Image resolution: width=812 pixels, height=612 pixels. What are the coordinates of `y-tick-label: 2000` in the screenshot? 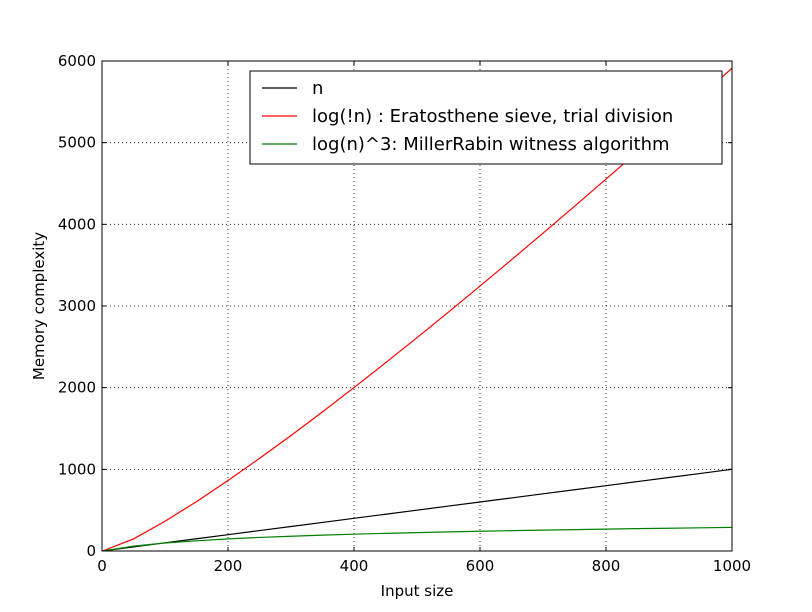 It's located at (77, 388).